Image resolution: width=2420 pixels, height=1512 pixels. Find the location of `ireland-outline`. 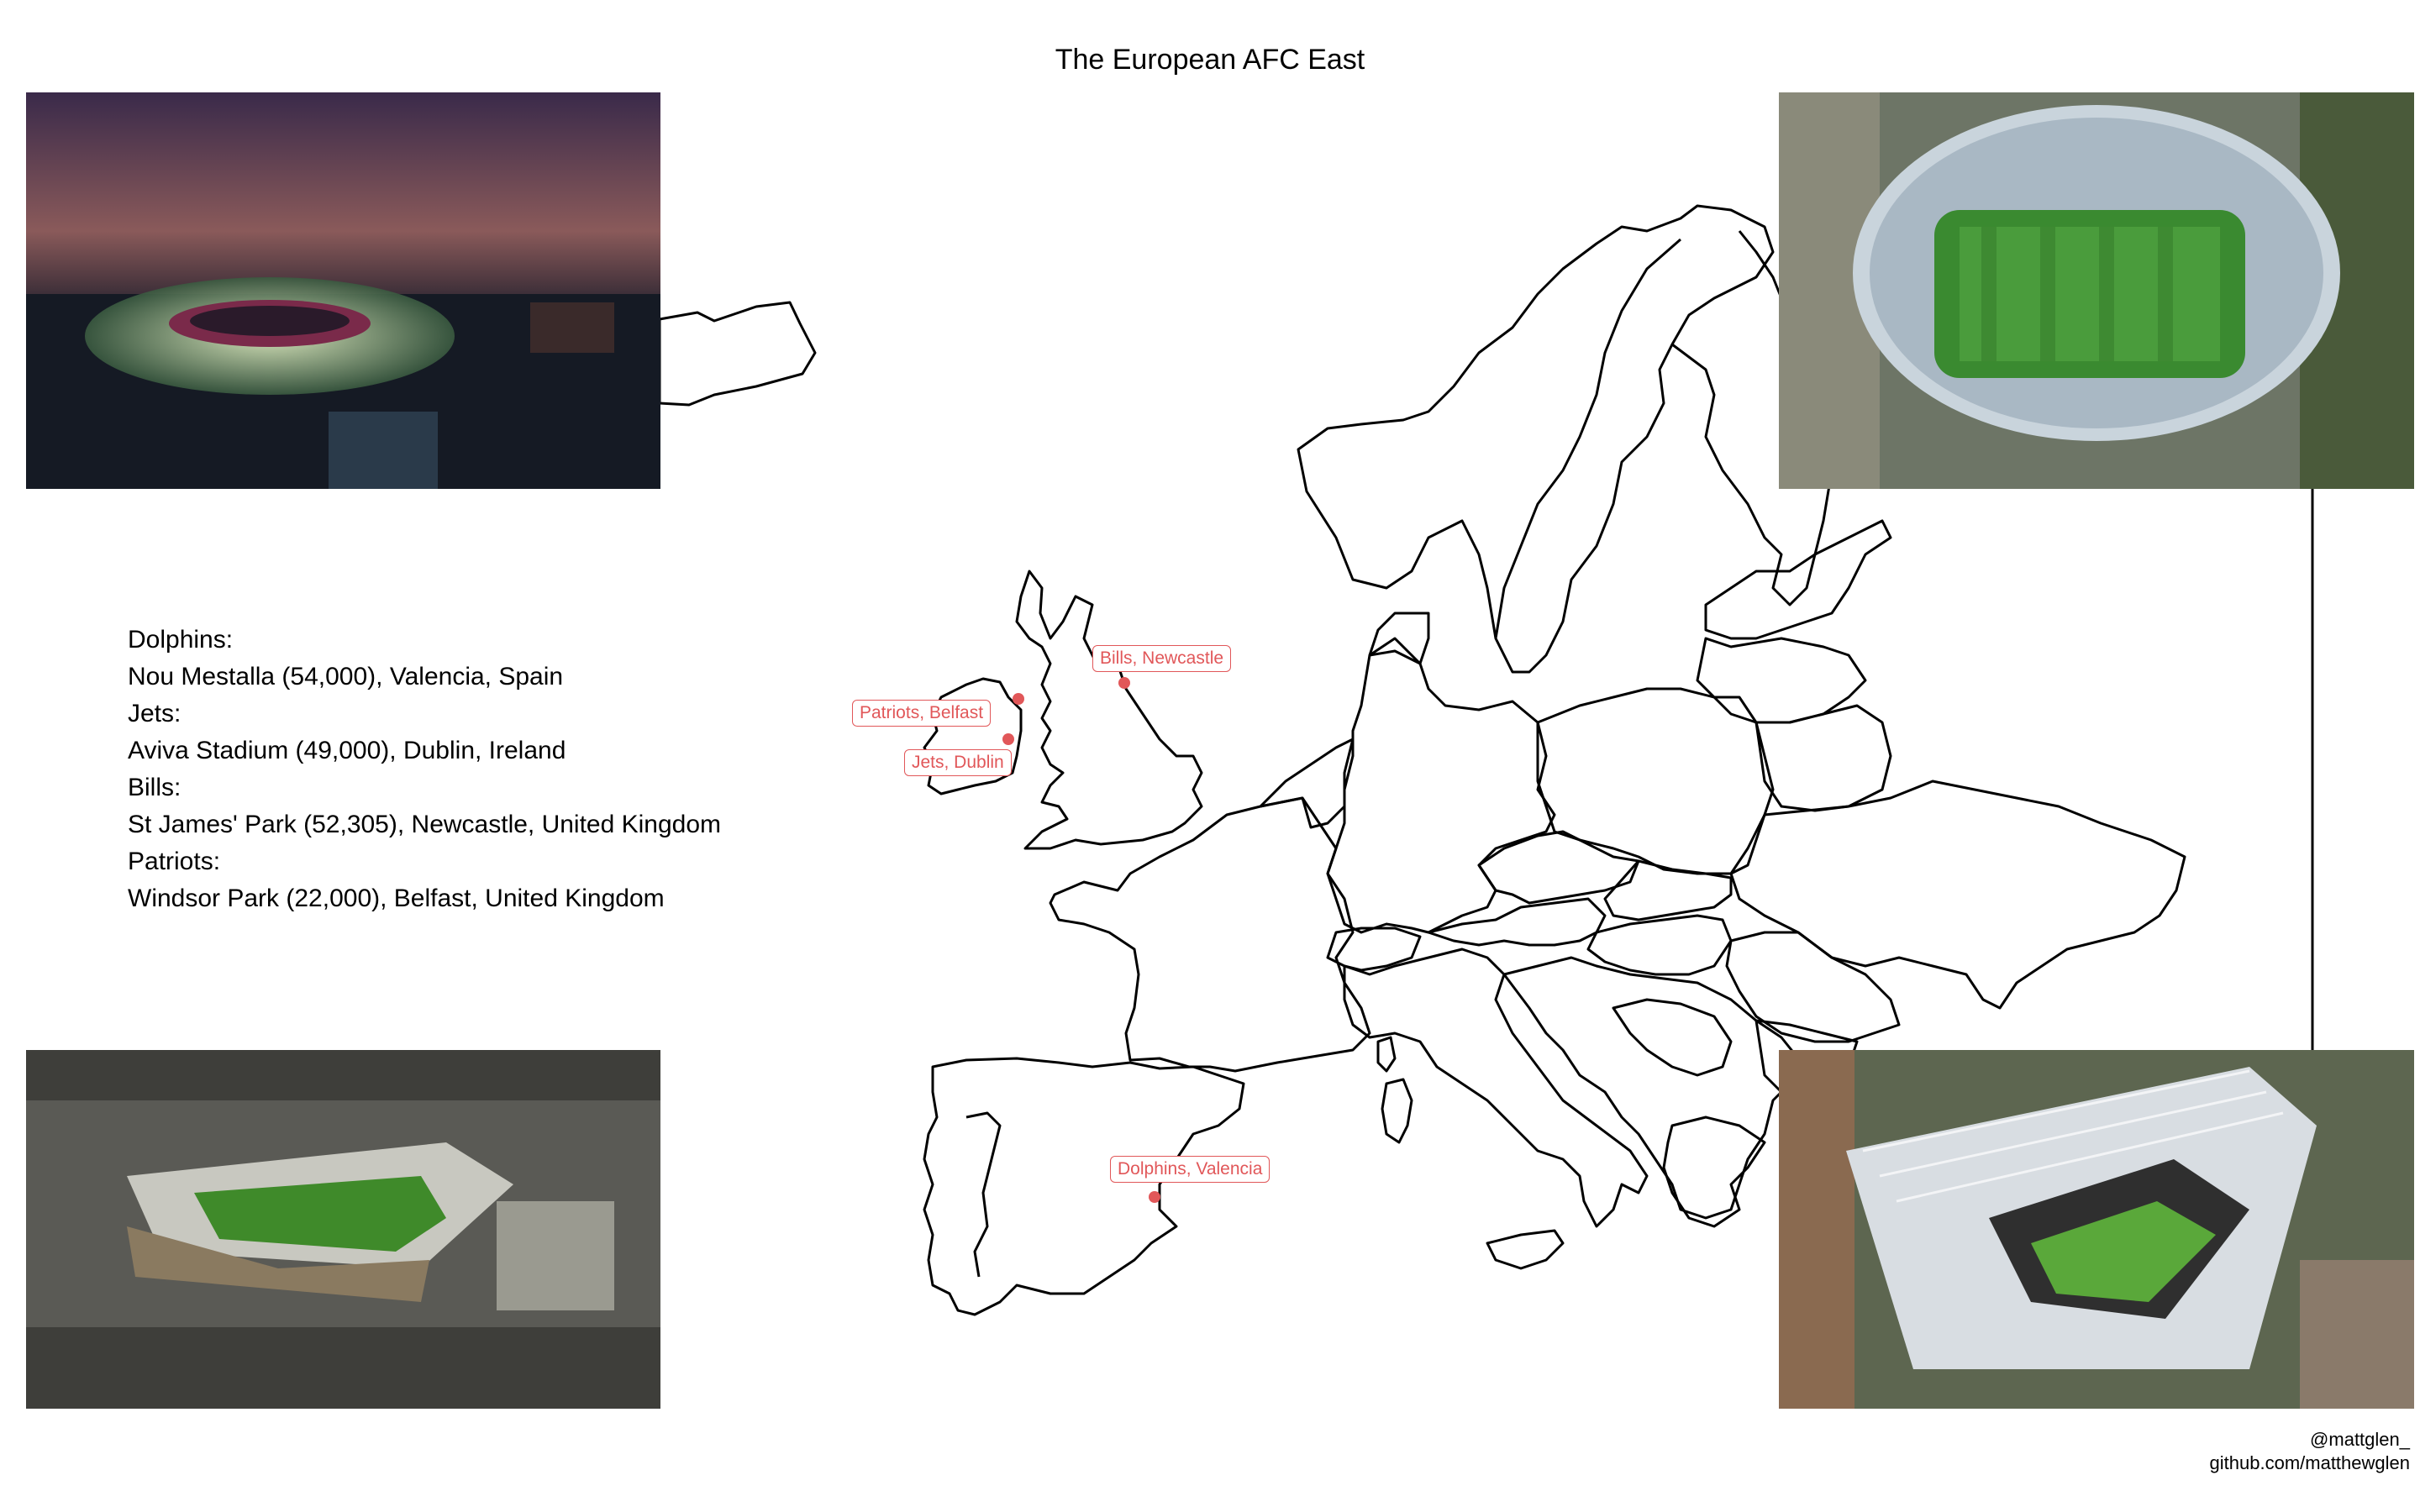

ireland-outline is located at coordinates (973, 736).